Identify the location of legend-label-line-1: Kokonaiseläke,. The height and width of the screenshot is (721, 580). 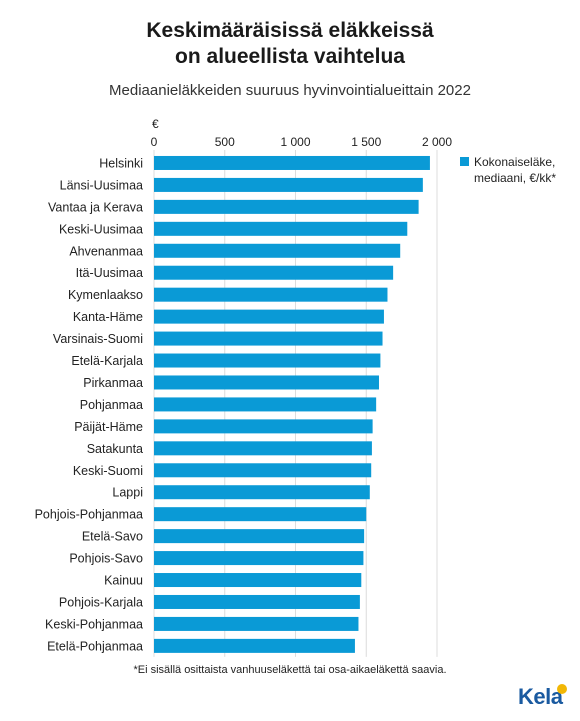
(515, 162).